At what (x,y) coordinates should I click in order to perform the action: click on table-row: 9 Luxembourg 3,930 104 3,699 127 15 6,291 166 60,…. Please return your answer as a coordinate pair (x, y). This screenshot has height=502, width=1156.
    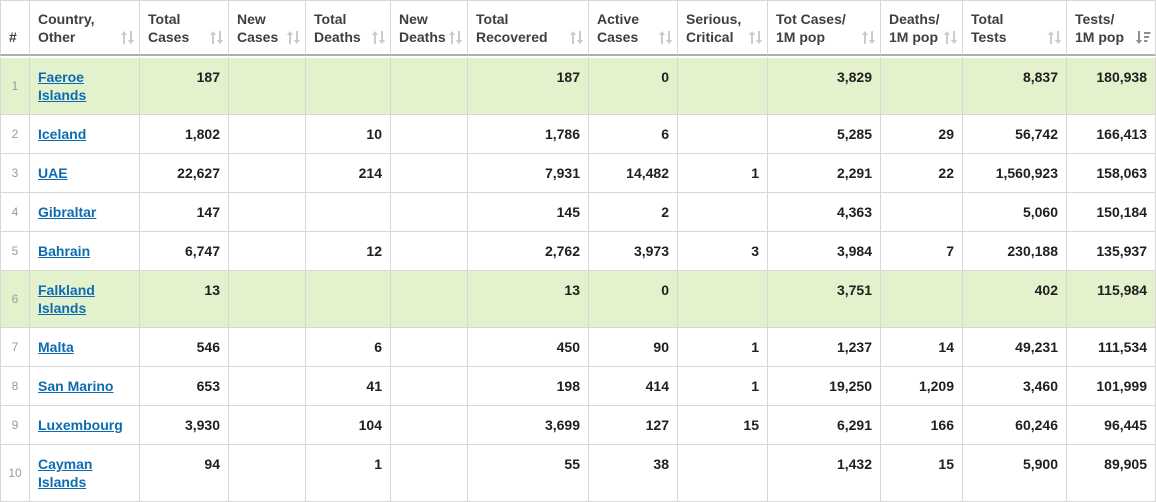
    Looking at the image, I should click on (578, 425).